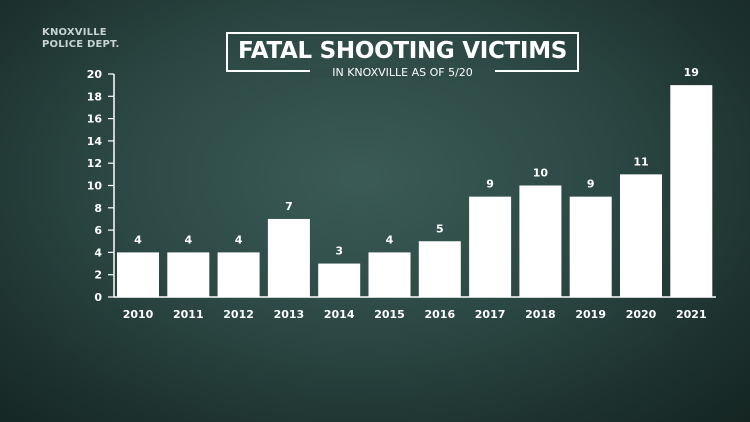  I want to click on x-tick-label-2014: 2014, so click(339, 314).